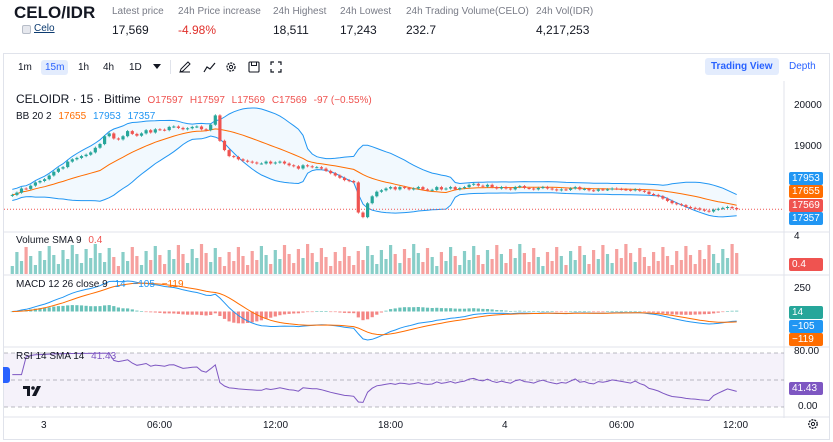 The image size is (833, 442). Describe the element at coordinates (806, 326) in the screenshot. I see `signal-price-label: −105` at that location.